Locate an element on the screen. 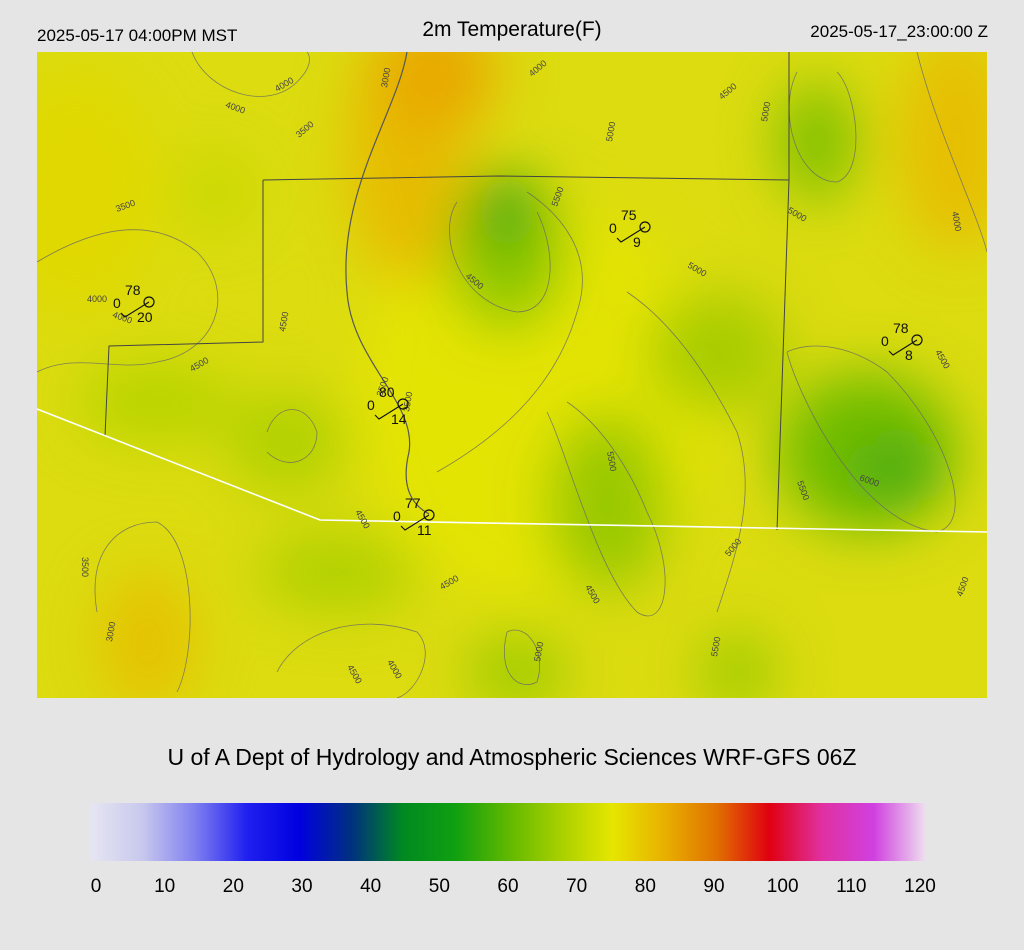 The width and height of the screenshot is (1024, 950). station-temperature: 75 is located at coordinates (629, 215).